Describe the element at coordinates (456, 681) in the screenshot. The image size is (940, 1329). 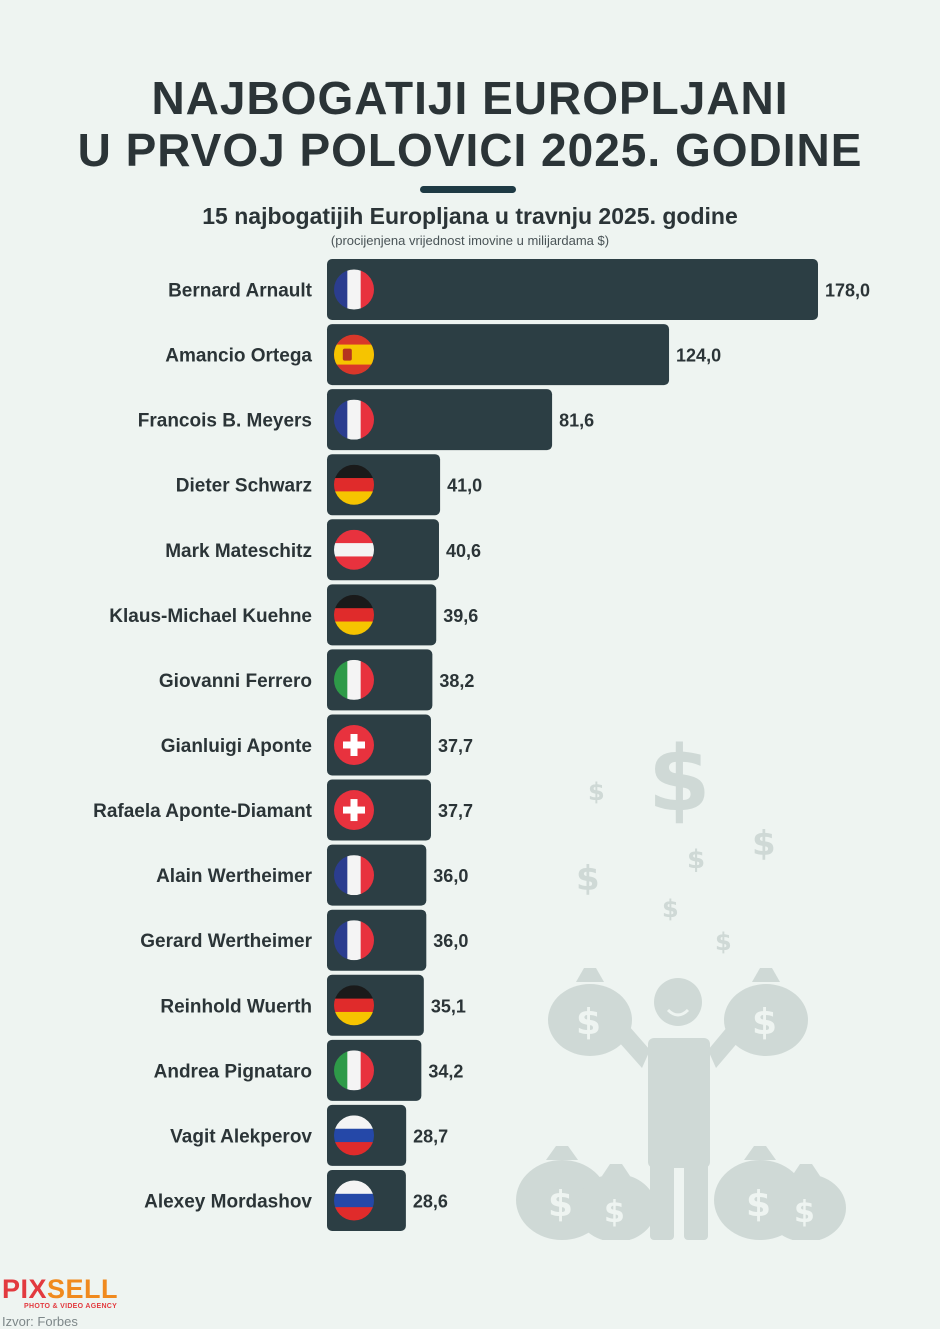
I see `data-label: 38,2` at that location.